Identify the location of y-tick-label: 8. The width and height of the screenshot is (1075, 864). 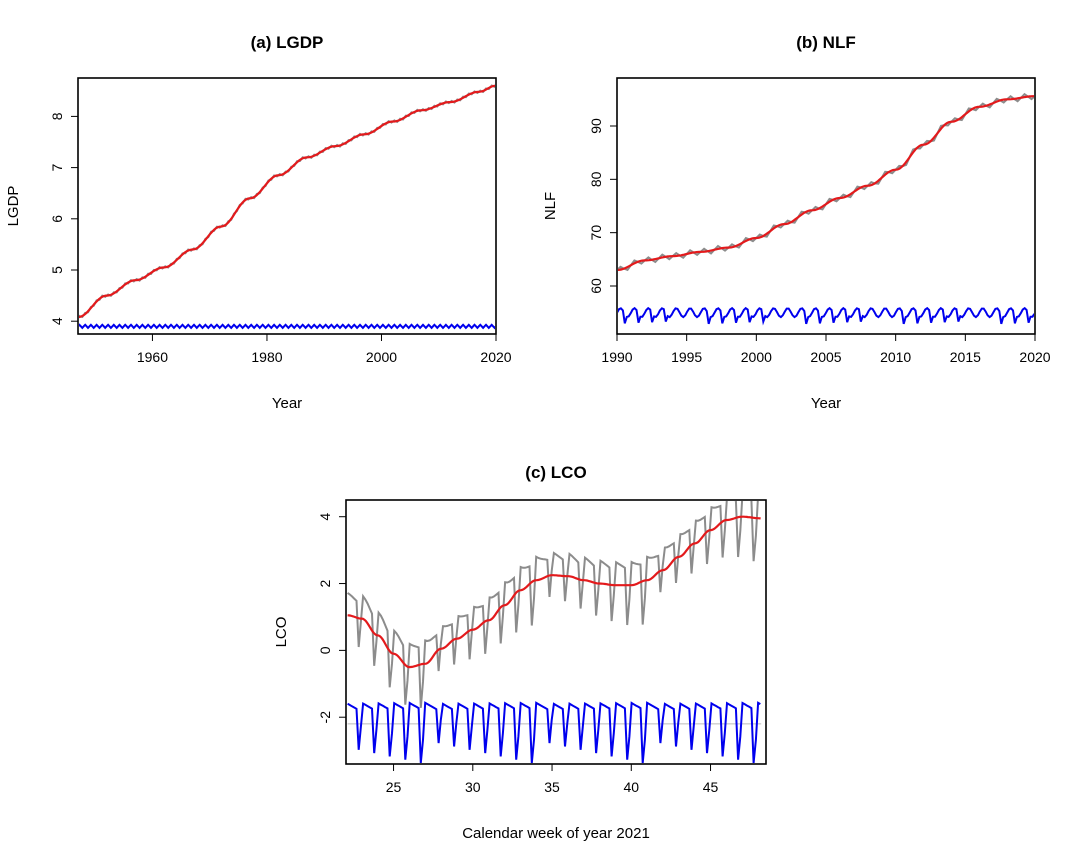
(57, 116).